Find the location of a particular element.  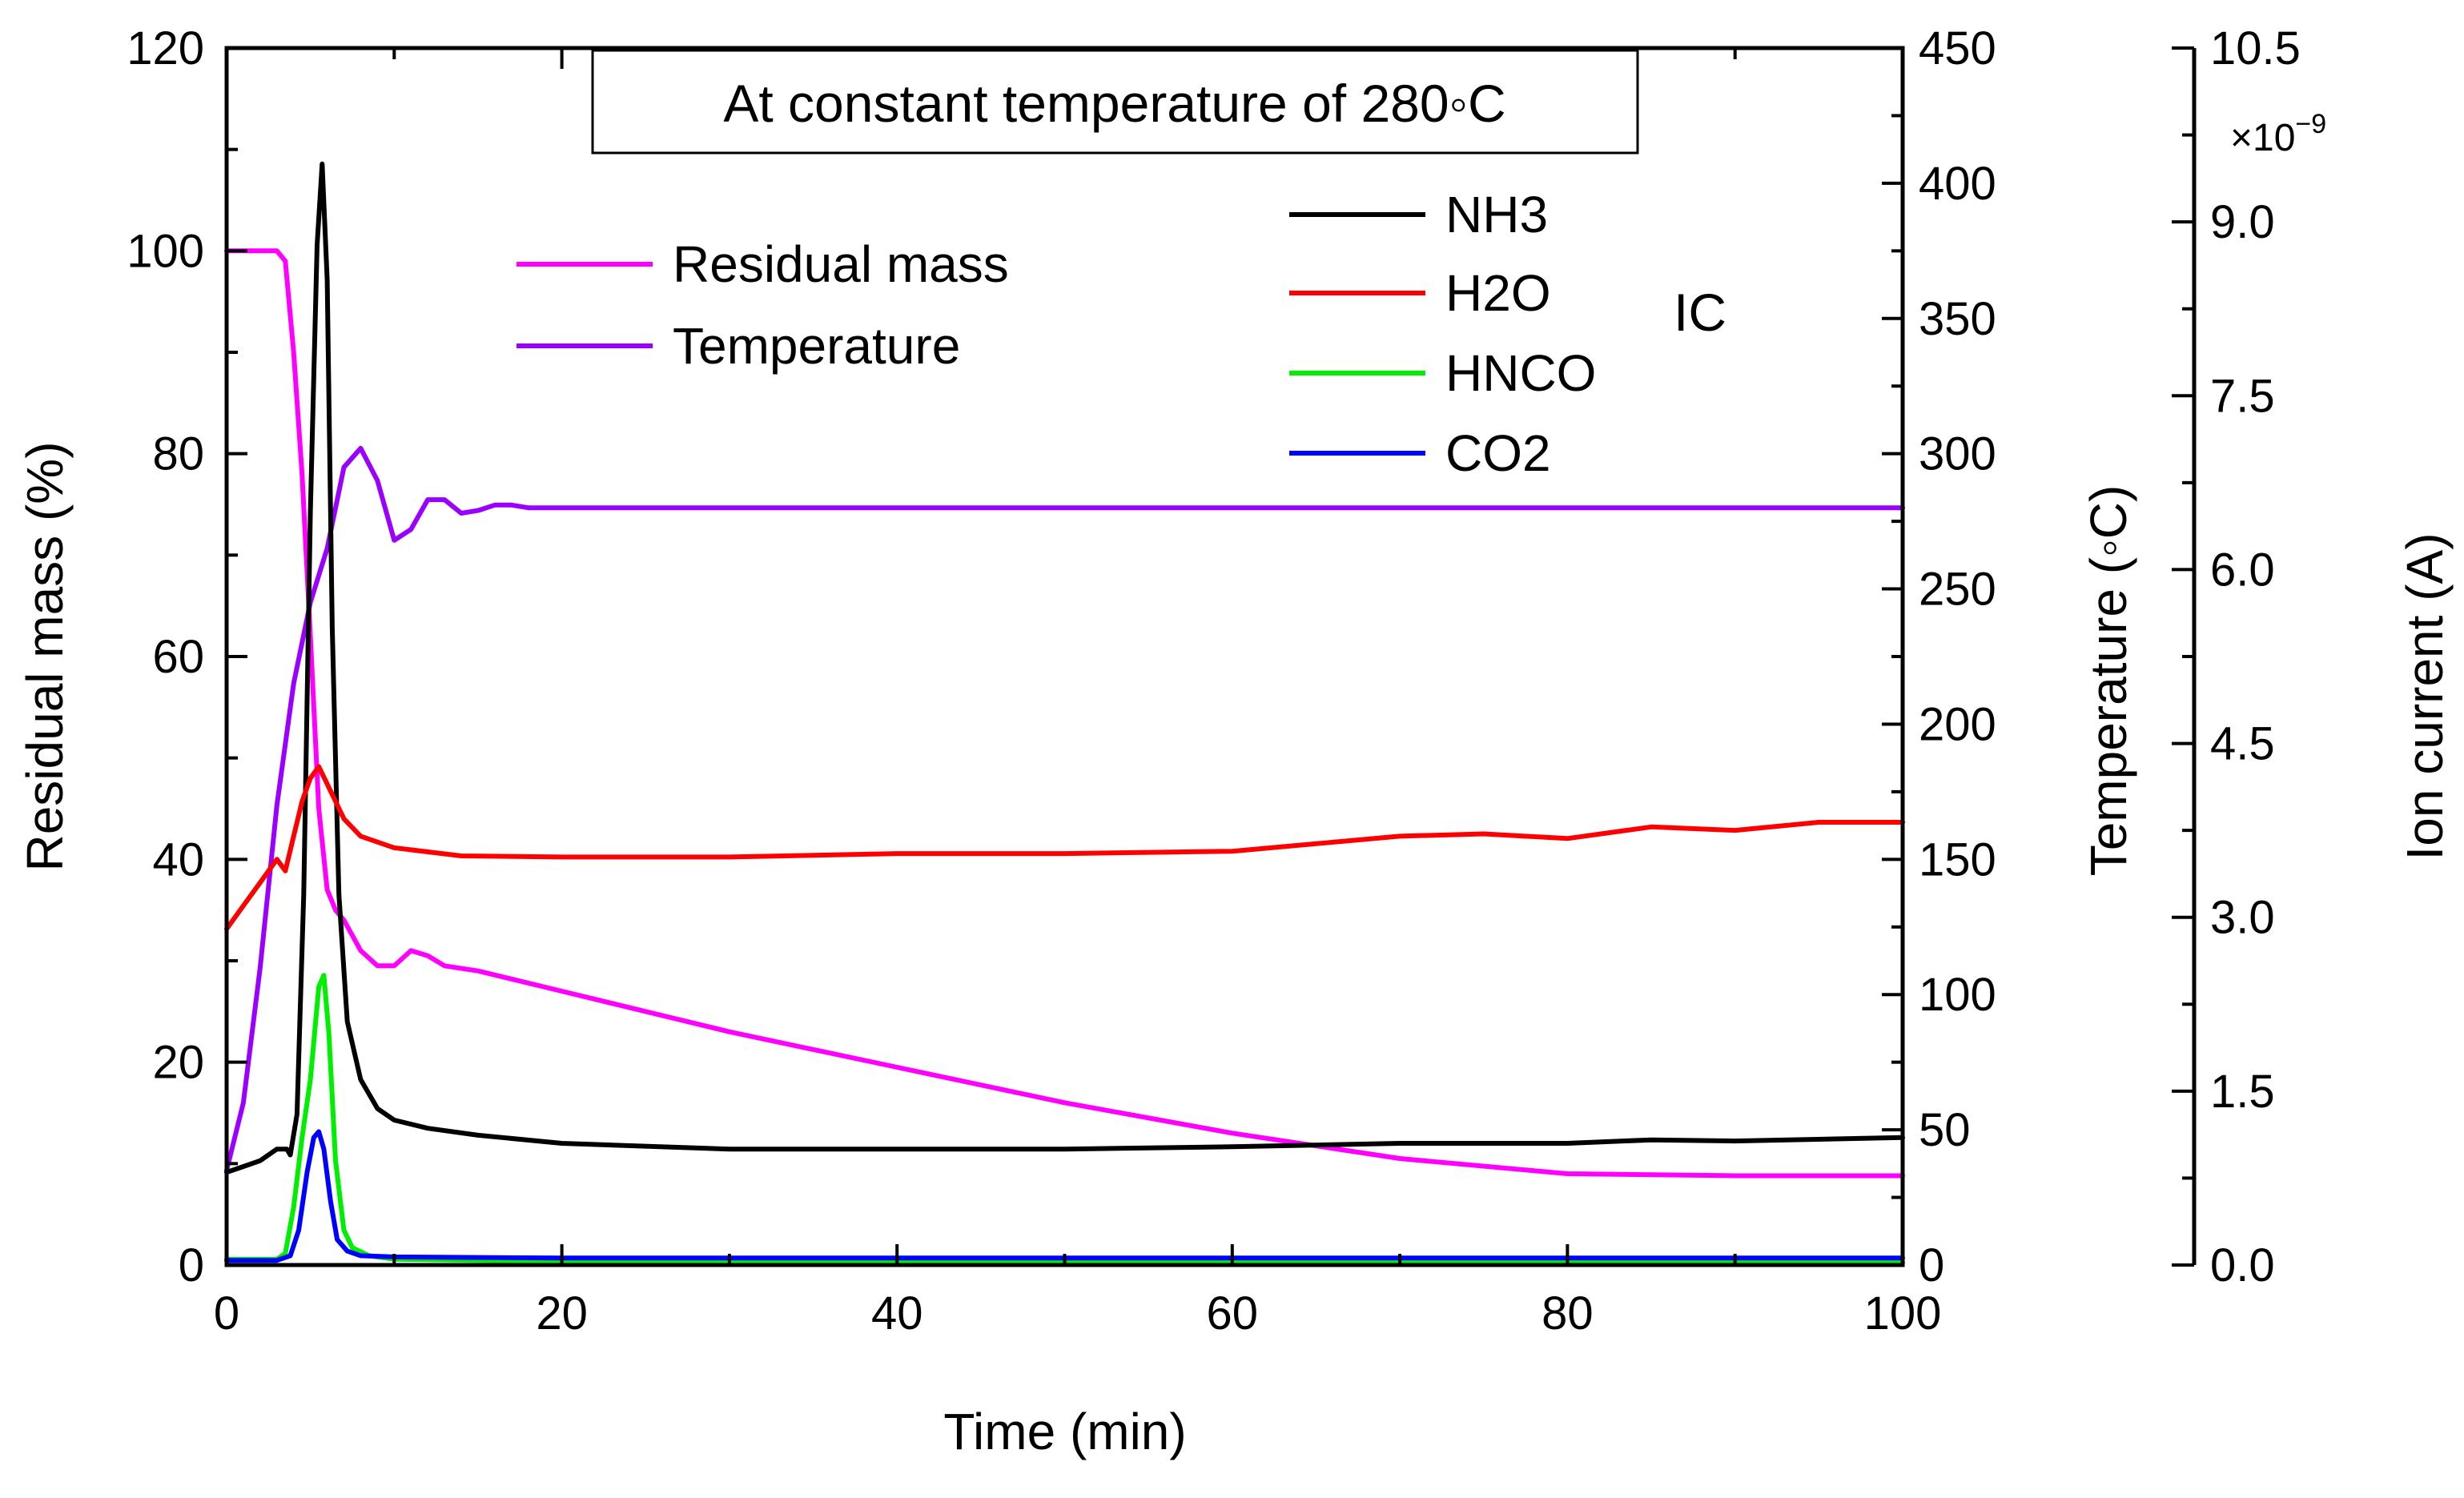

legend-left: Residual mass Temperature is located at coordinates (763, 305).